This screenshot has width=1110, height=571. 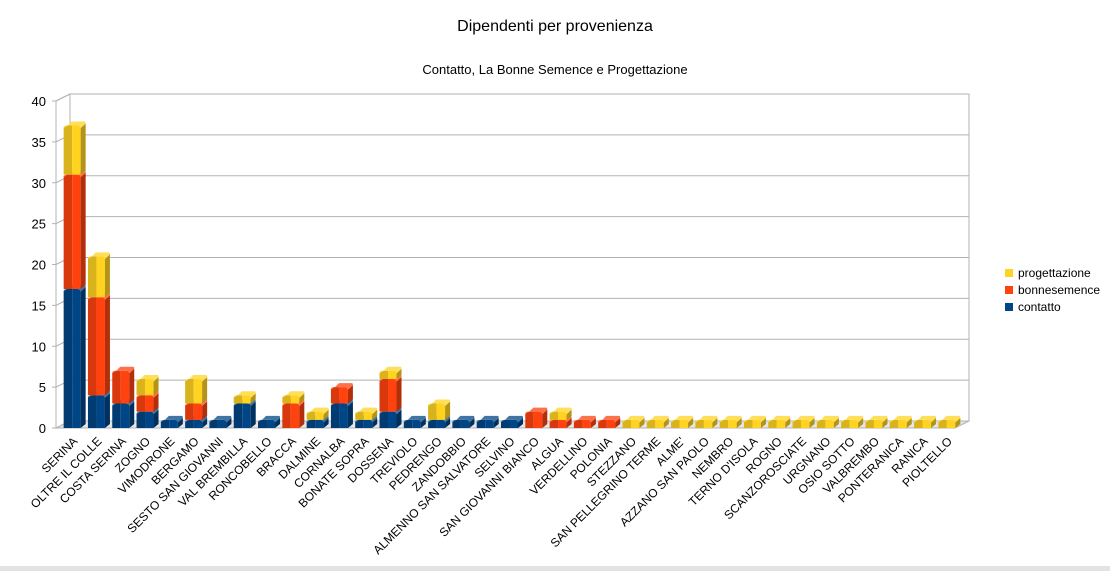 I want to click on bar-progettazione-34-top, so click(x=900, y=419).